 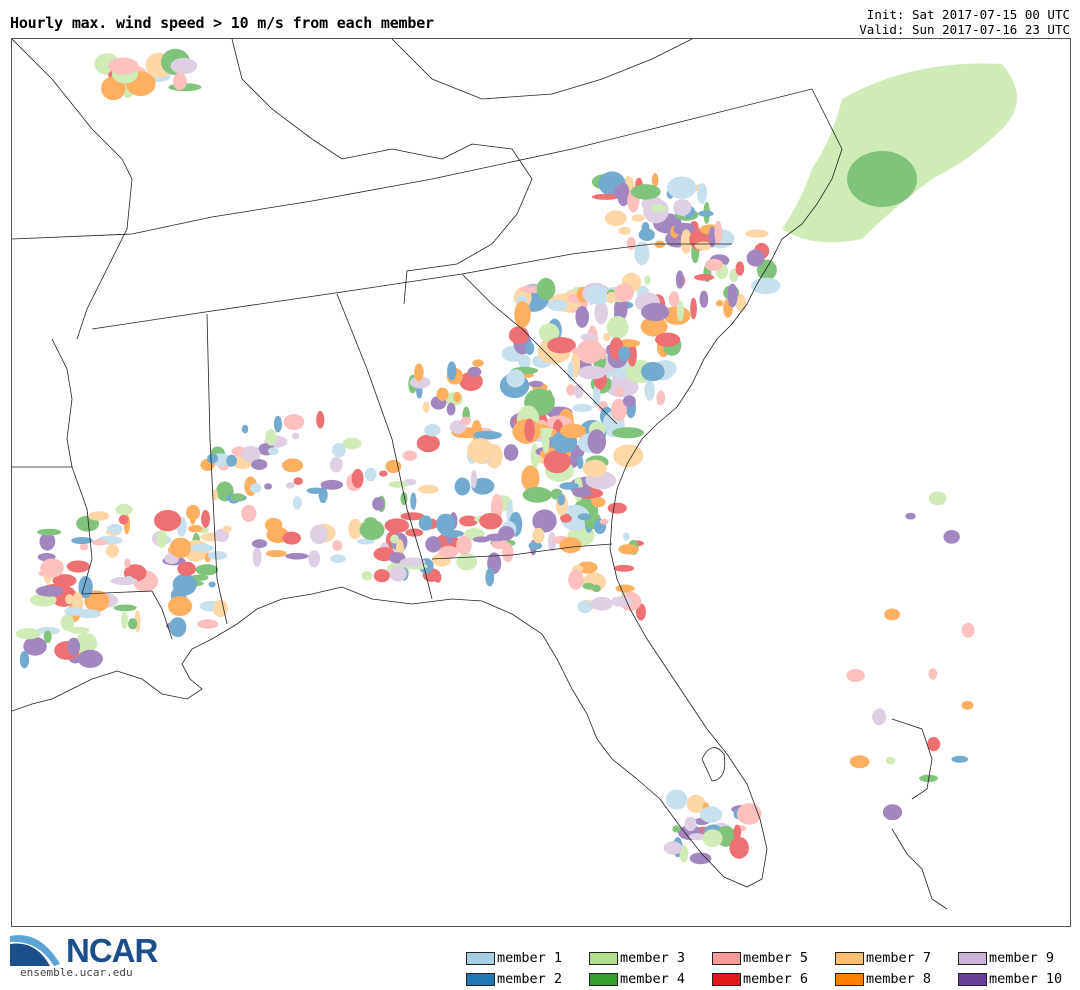 I want to click on legend-label: member 8, so click(x=899, y=979).